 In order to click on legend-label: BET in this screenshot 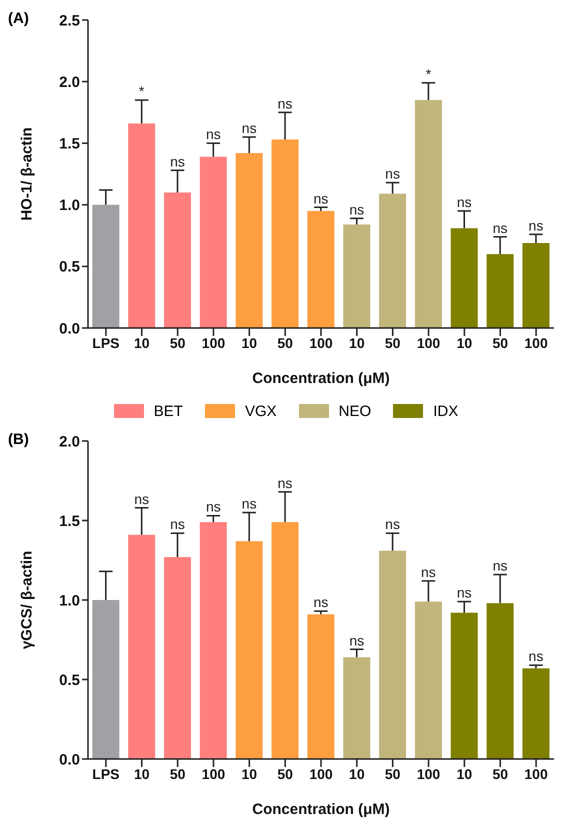, I will do `click(168, 411)`.